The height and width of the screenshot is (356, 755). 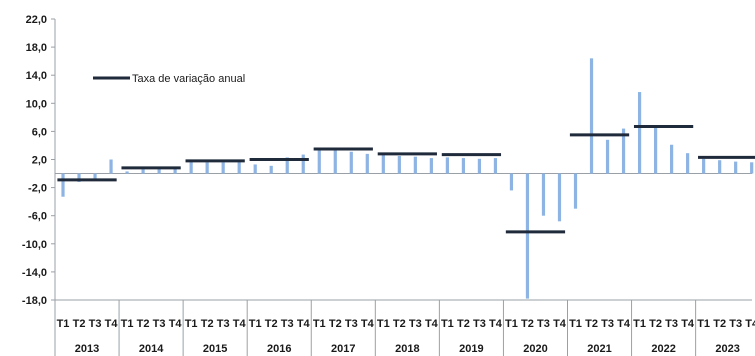 What do you see at coordinates (36, 48) in the screenshot?
I see `y-tick-label: 18,0` at bounding box center [36, 48].